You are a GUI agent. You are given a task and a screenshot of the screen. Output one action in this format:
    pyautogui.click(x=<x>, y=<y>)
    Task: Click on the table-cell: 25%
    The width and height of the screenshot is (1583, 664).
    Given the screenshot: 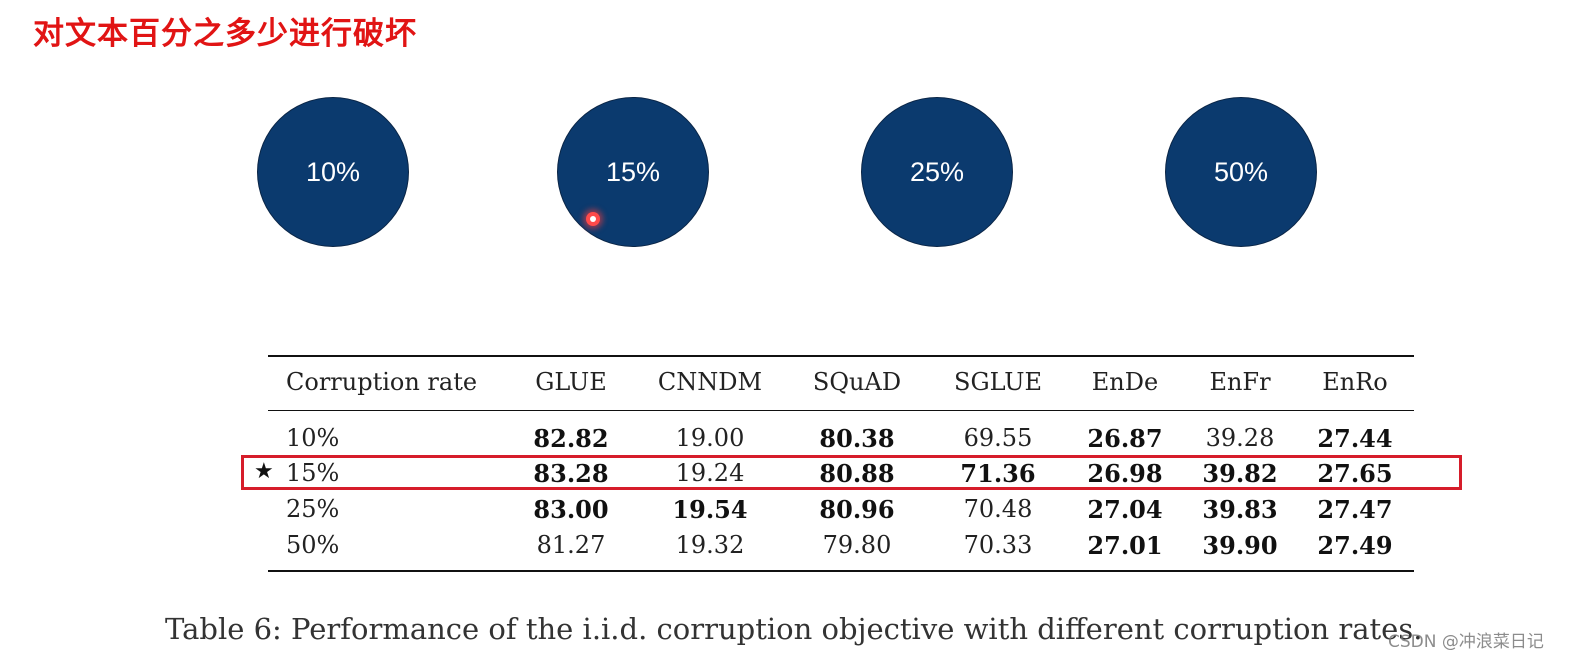 What is the action you would take?
    pyautogui.click(x=313, y=509)
    